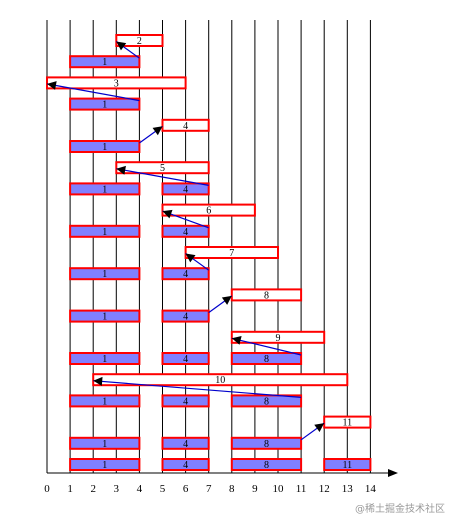  I want to click on x-tick-label: 4, so click(140, 489).